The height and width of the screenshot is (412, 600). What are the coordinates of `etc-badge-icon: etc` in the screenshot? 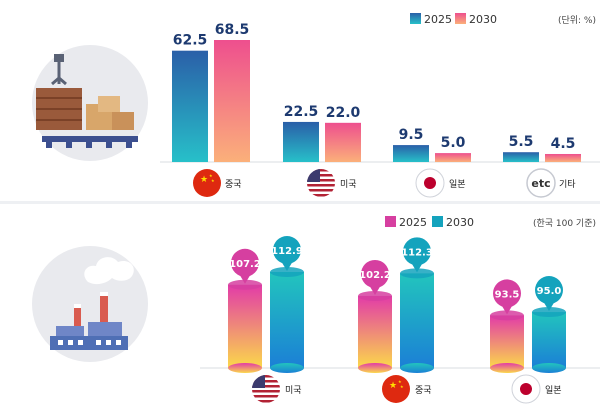 It's located at (541, 183).